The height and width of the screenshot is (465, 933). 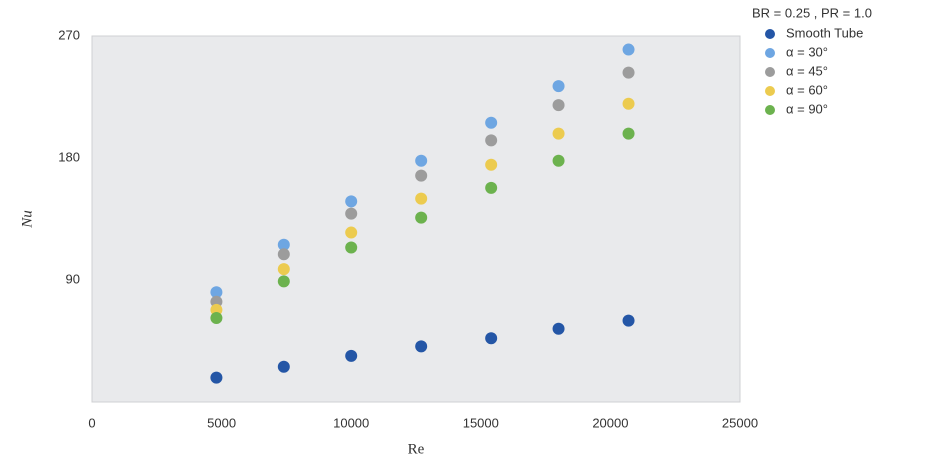 What do you see at coordinates (812, 12) in the screenshot?
I see `legend-title: BR = 0.25 , PR = 1.0` at bounding box center [812, 12].